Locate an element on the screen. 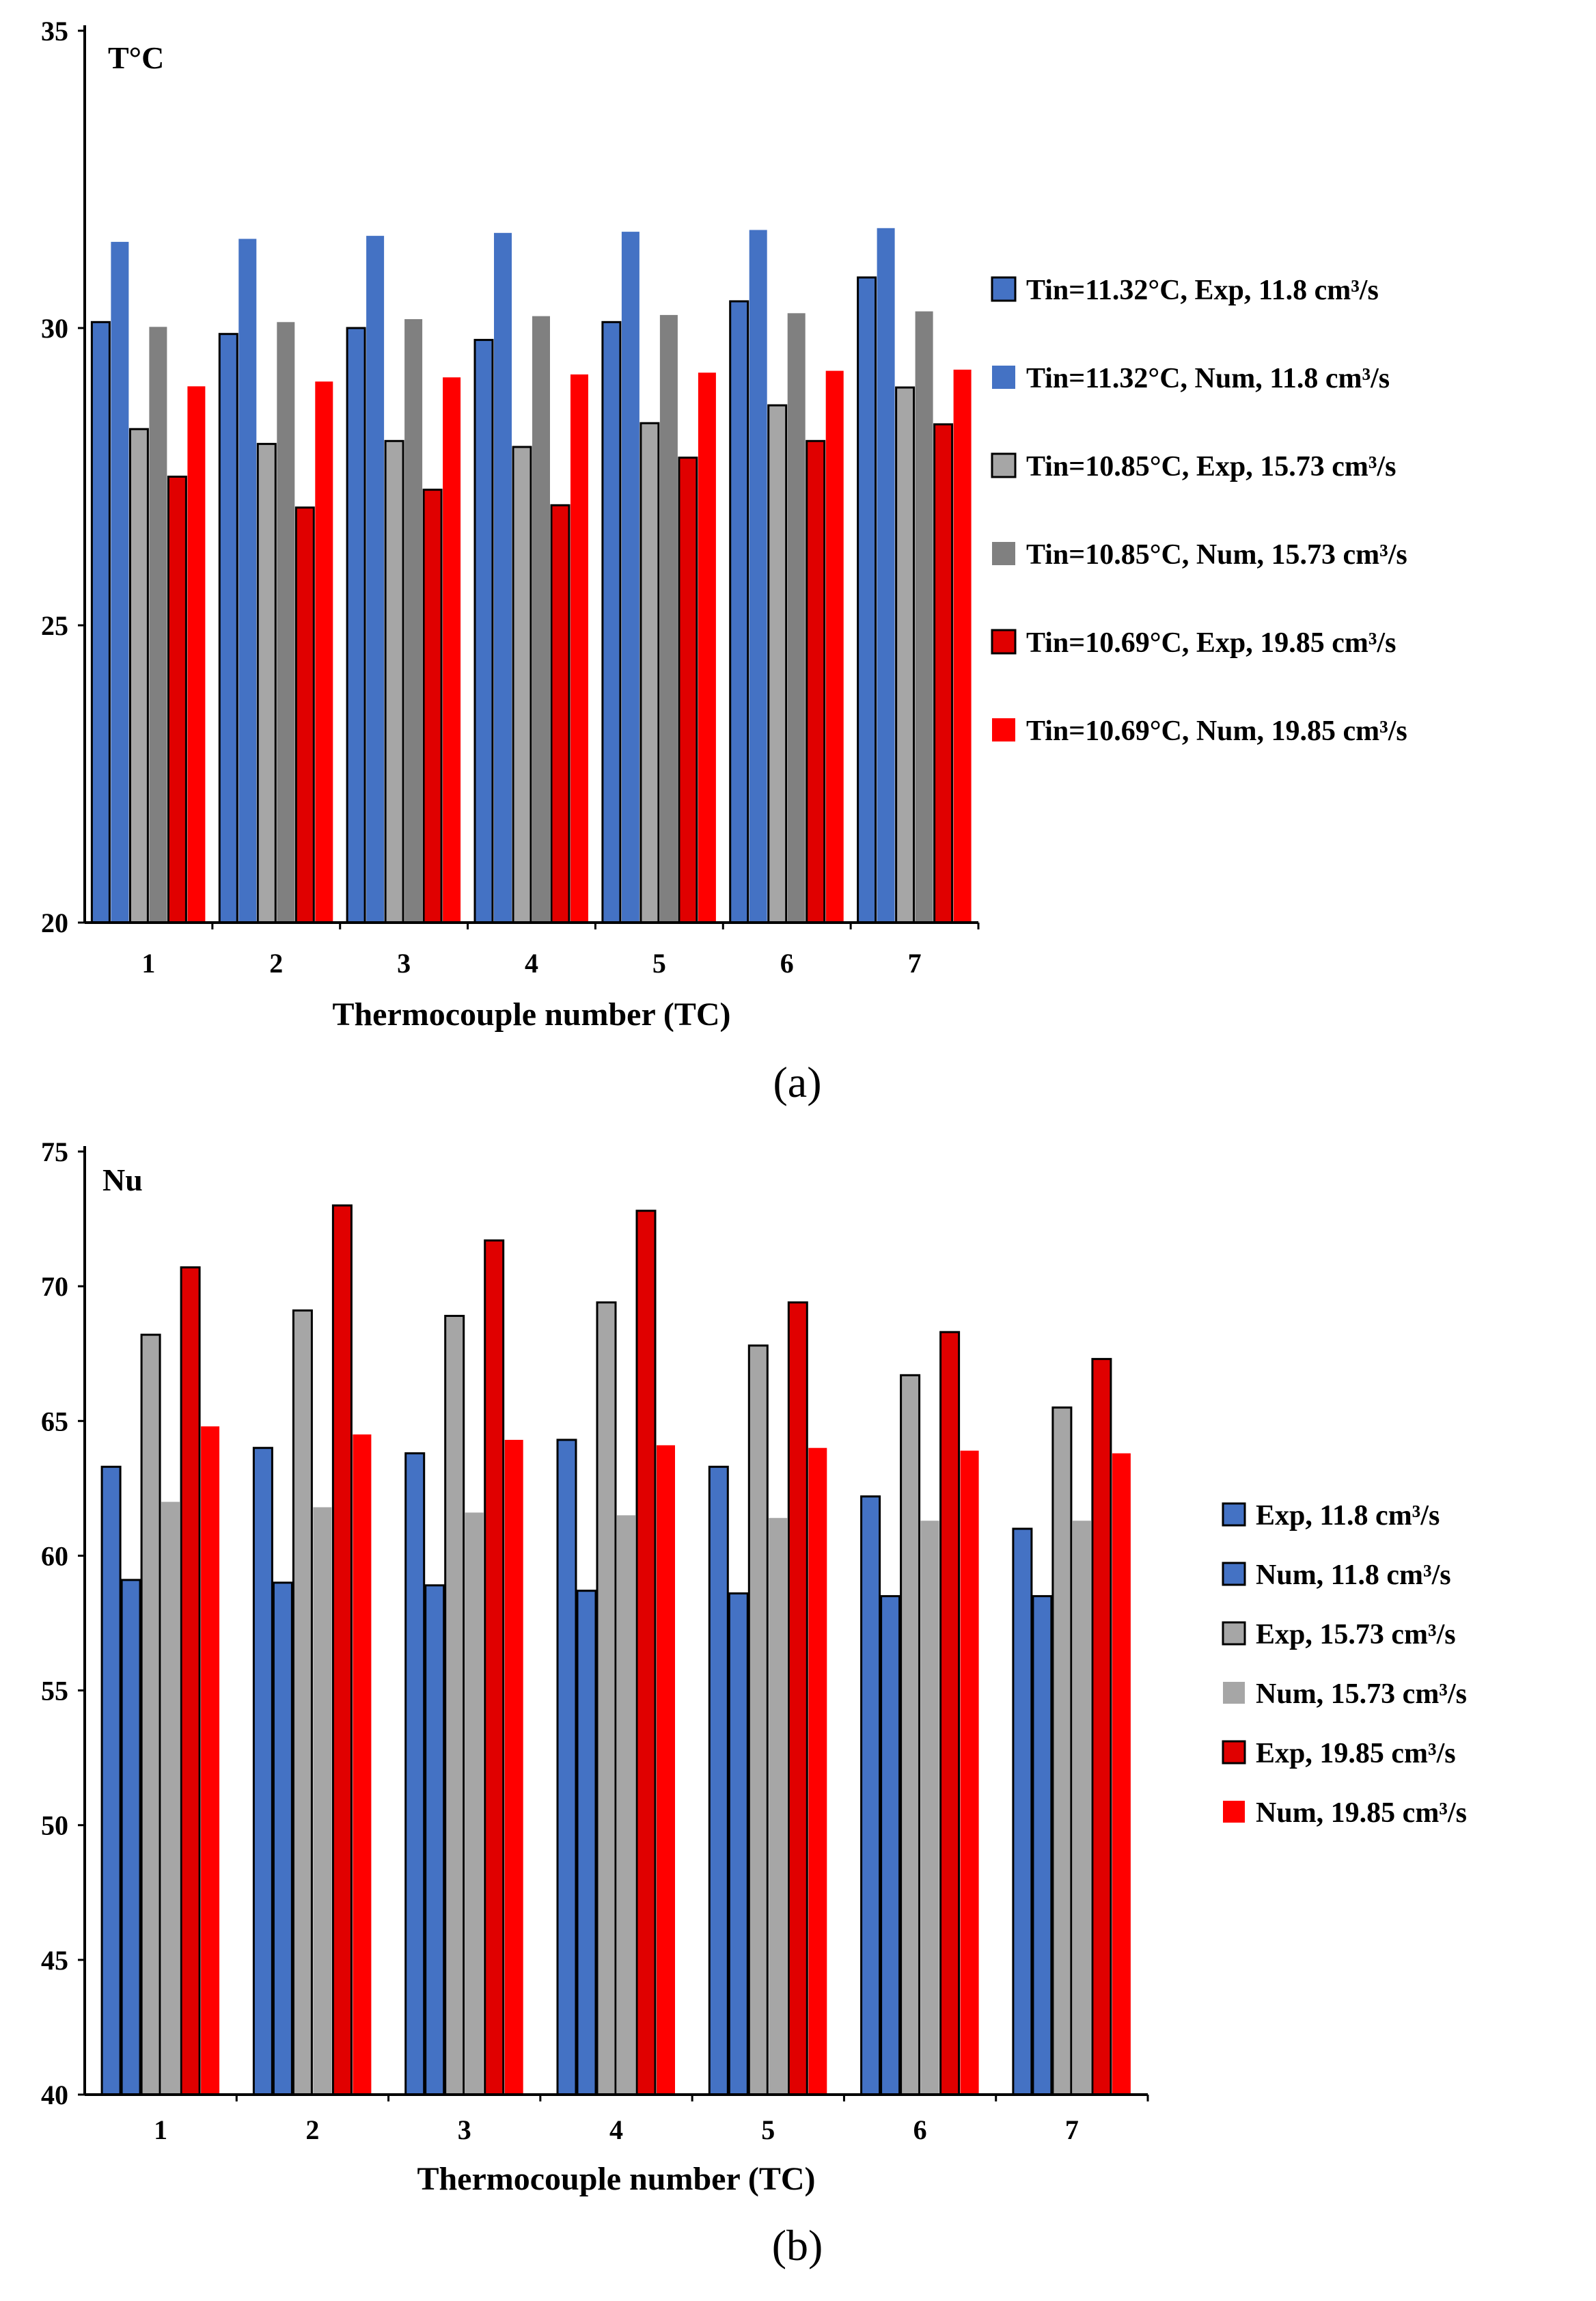 The width and height of the screenshot is (1596, 2301). bar-s4-tc2 is located at coordinates (286, 622).